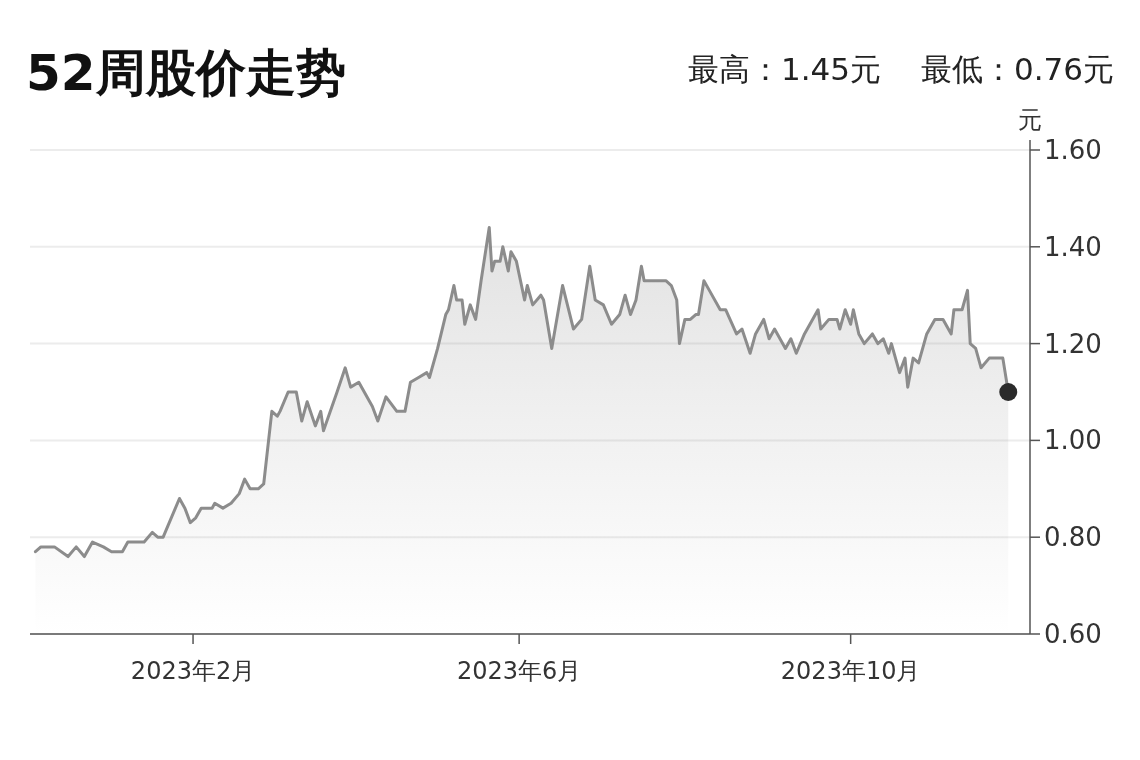 This screenshot has height=760, width=1140. I want to click on y-tick-label: 0.80, so click(1073, 537).